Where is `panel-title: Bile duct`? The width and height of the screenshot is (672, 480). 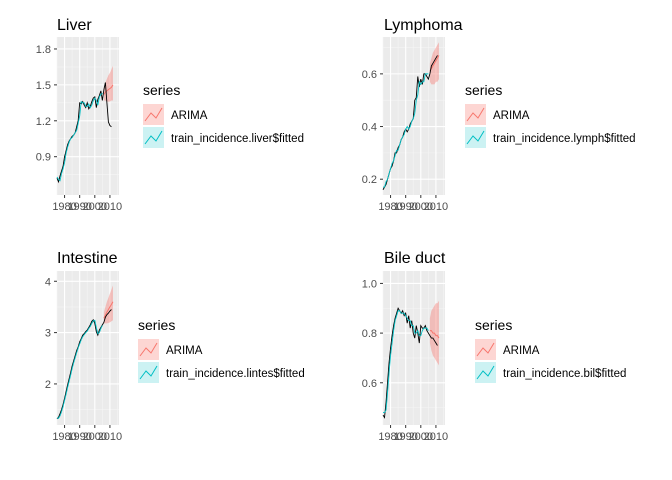
panel-title: Bile duct is located at coordinates (415, 258).